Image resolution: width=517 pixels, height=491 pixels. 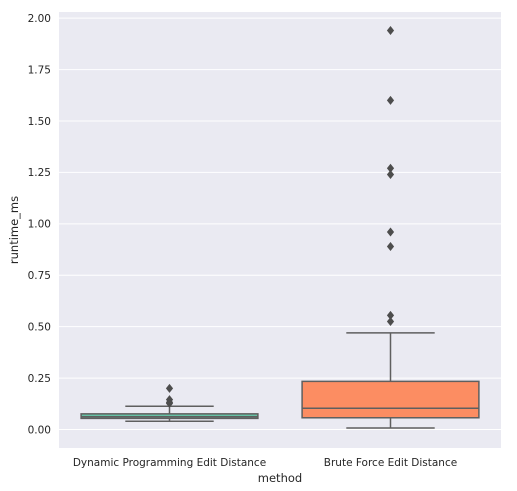 I want to click on y-tick-label: 1.25, so click(x=39, y=173).